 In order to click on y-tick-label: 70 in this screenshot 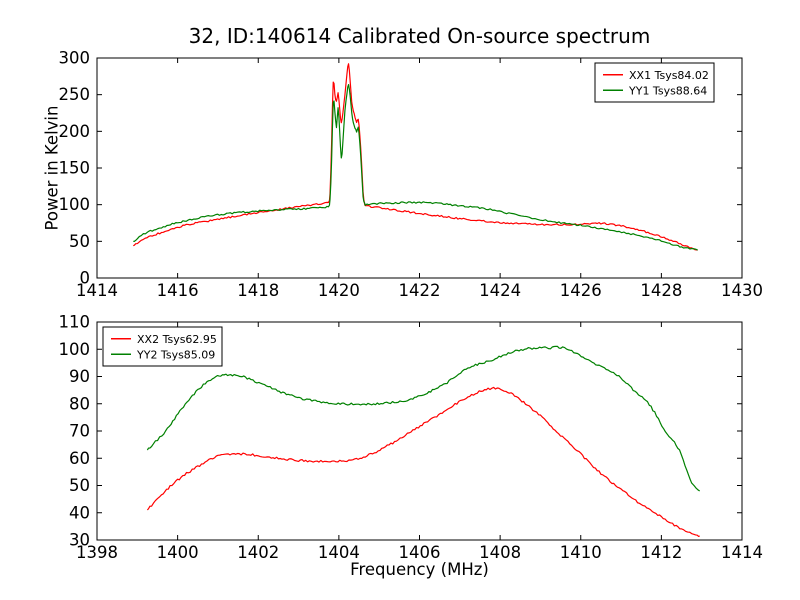, I will do `click(79, 431)`.